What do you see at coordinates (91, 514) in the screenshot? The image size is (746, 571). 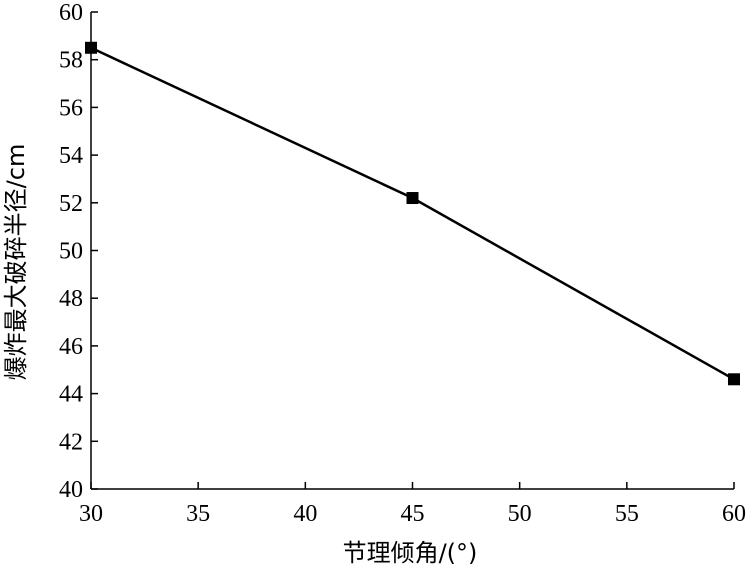 I see `x-tick-label: 30` at bounding box center [91, 514].